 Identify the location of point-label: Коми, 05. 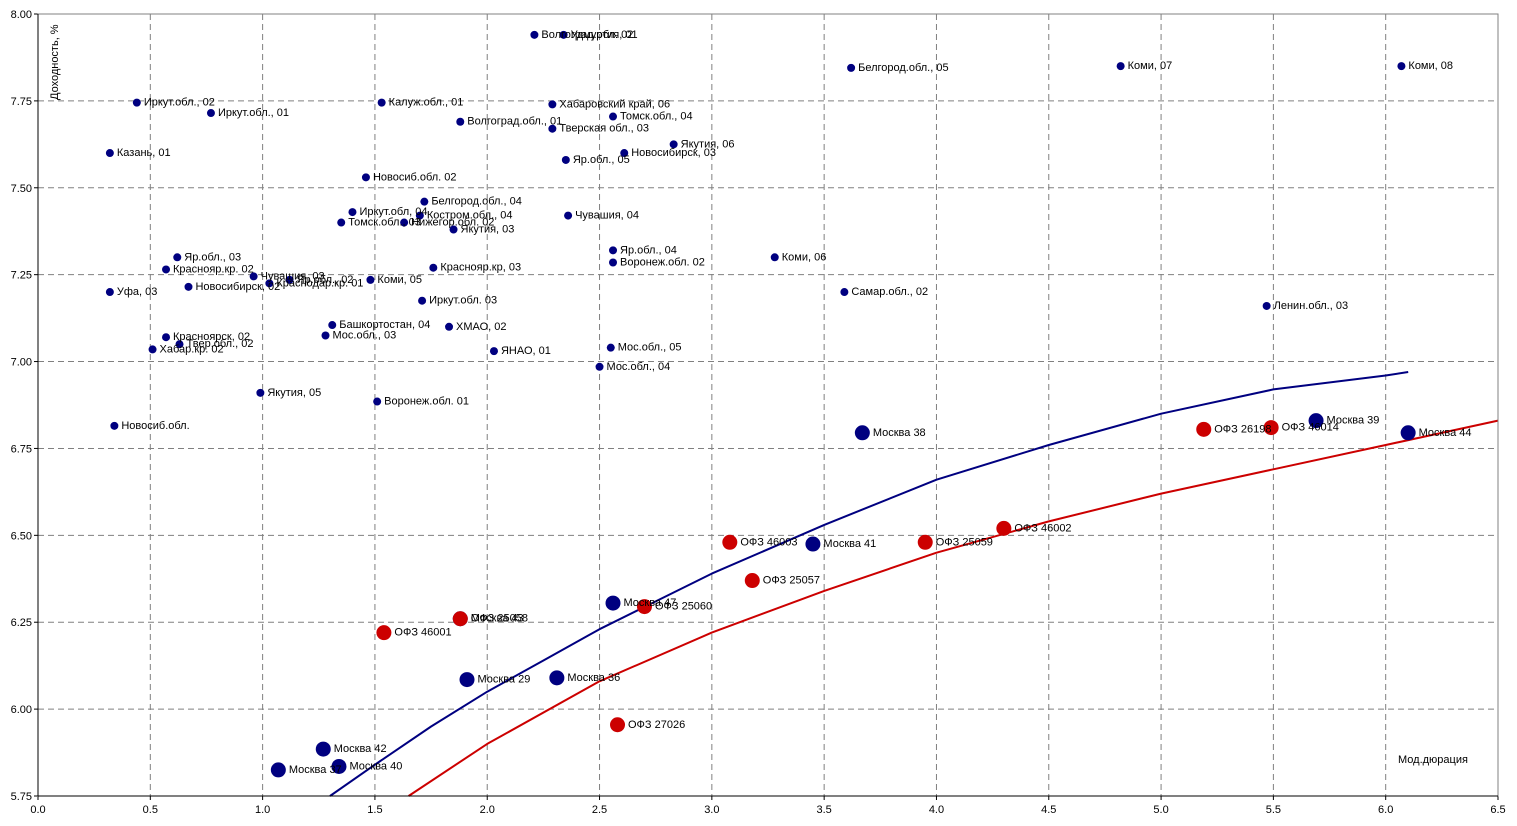
(399, 280).